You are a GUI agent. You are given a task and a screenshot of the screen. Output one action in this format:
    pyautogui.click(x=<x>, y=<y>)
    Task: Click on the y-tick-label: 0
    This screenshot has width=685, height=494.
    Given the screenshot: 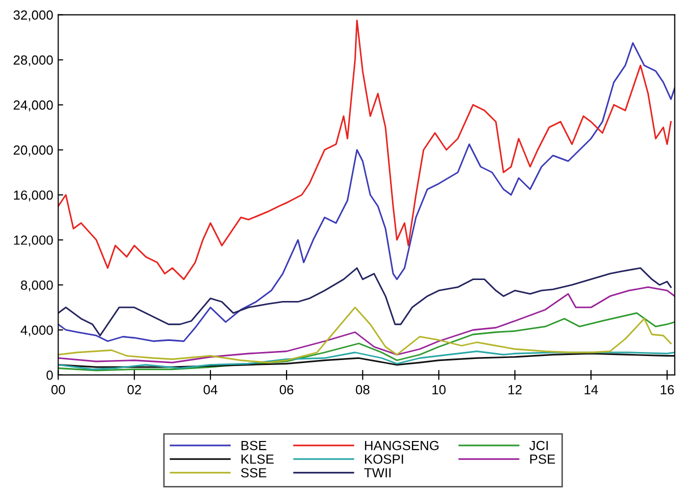 What is the action you would take?
    pyautogui.click(x=49, y=375)
    